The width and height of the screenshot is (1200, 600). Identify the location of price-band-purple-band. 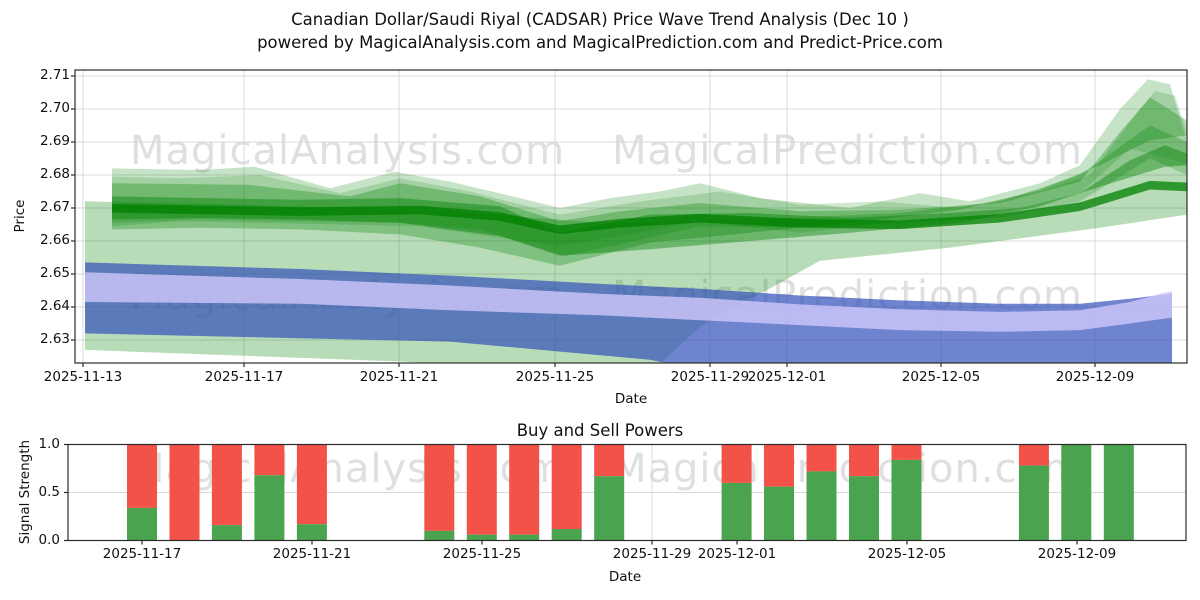
(628, 302).